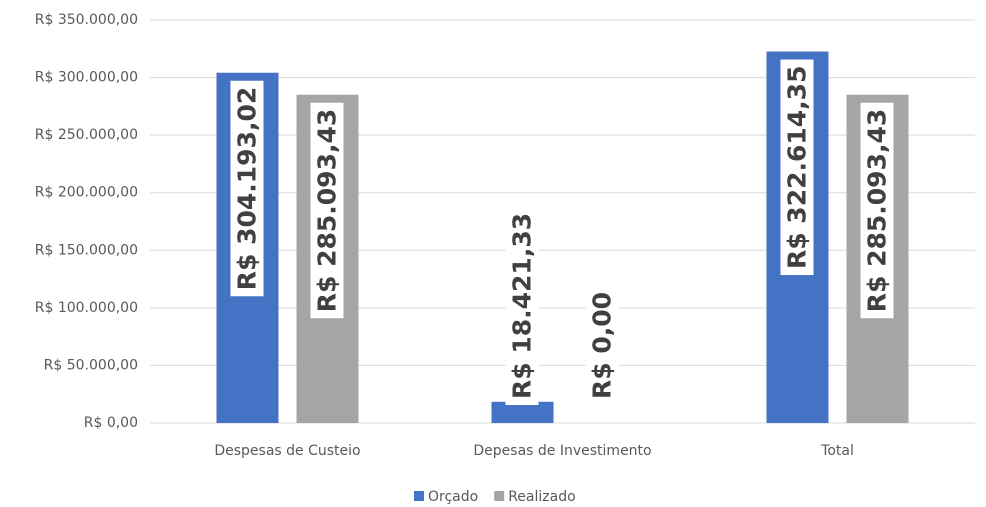 The image size is (986, 507). Describe the element at coordinates (287, 451) in the screenshot. I see `x-tick-label: Despesas de Custeio` at that location.